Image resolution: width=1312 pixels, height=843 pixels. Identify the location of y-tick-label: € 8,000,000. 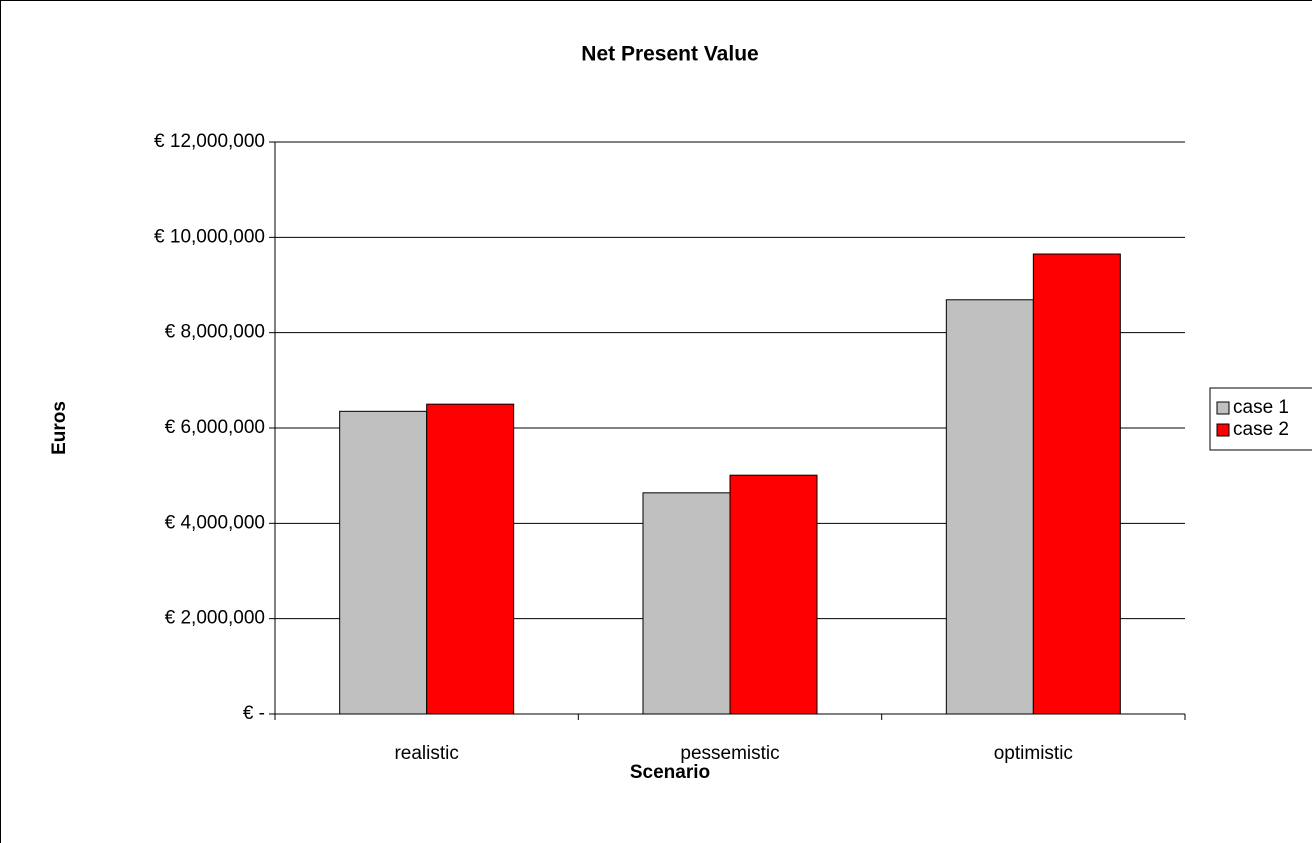
(215, 332).